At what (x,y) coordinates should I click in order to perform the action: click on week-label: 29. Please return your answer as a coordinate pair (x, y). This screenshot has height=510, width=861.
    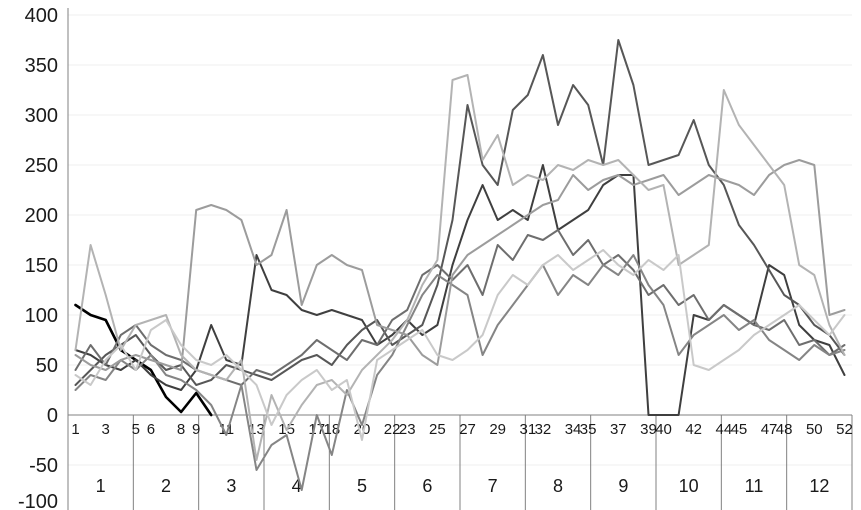
    Looking at the image, I should click on (497, 429).